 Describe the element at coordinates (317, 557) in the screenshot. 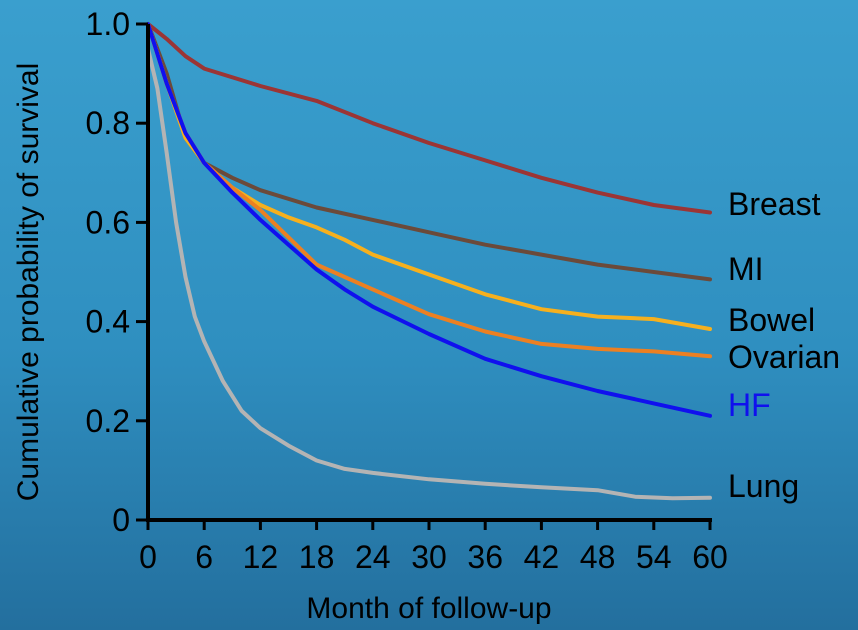

I see `x-tick-label: 18` at that location.